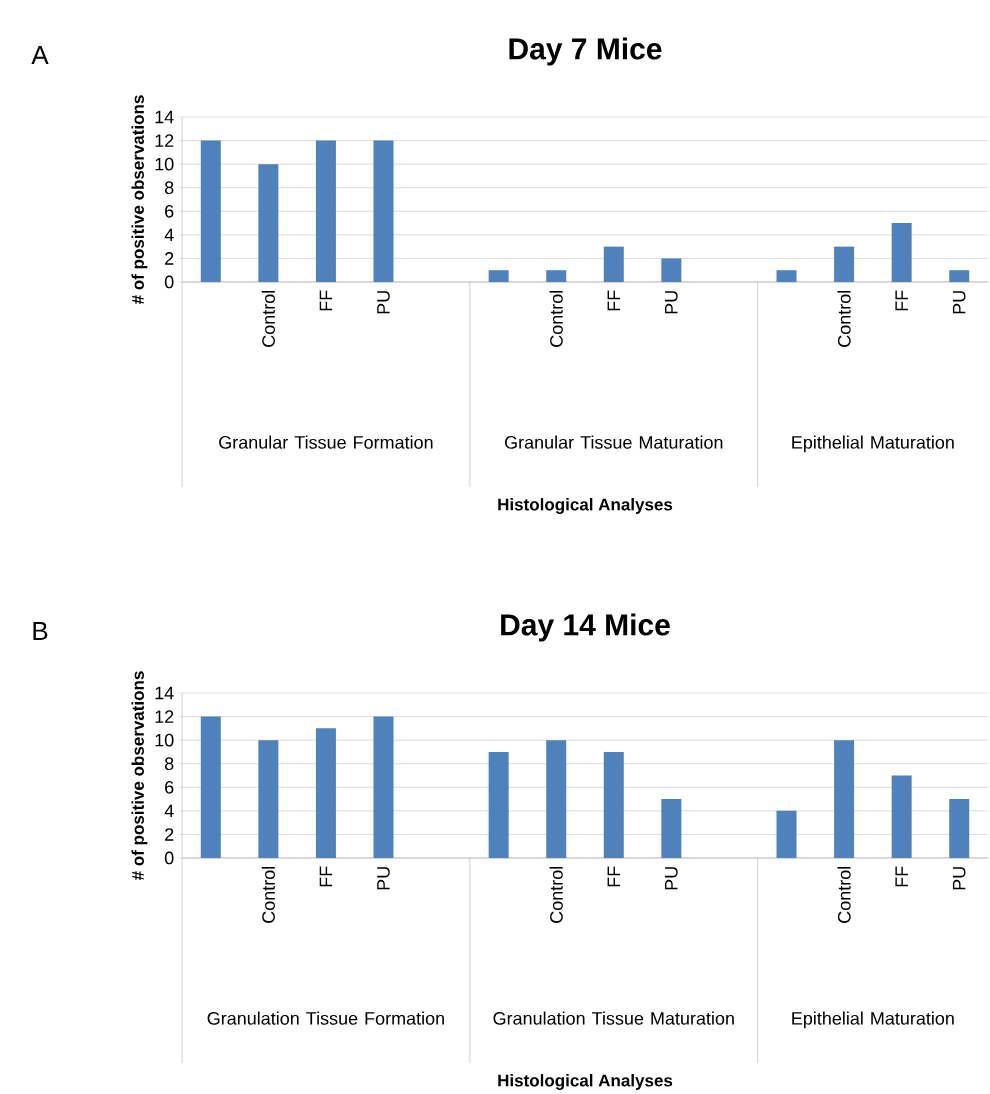 The width and height of the screenshot is (990, 1094). I want to click on text: Granulation Tissue Formation, so click(325, 1018).